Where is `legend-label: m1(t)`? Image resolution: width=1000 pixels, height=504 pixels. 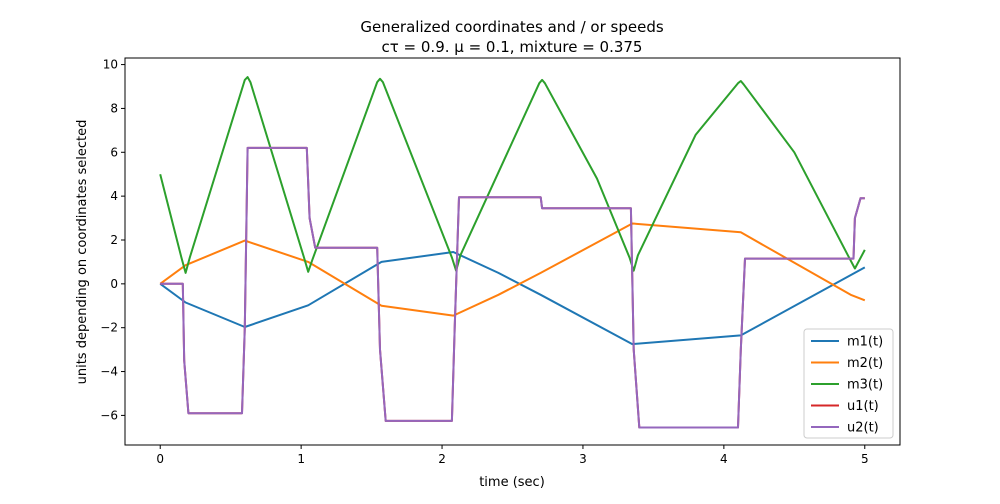 legend-label: m1(t) is located at coordinates (865, 342).